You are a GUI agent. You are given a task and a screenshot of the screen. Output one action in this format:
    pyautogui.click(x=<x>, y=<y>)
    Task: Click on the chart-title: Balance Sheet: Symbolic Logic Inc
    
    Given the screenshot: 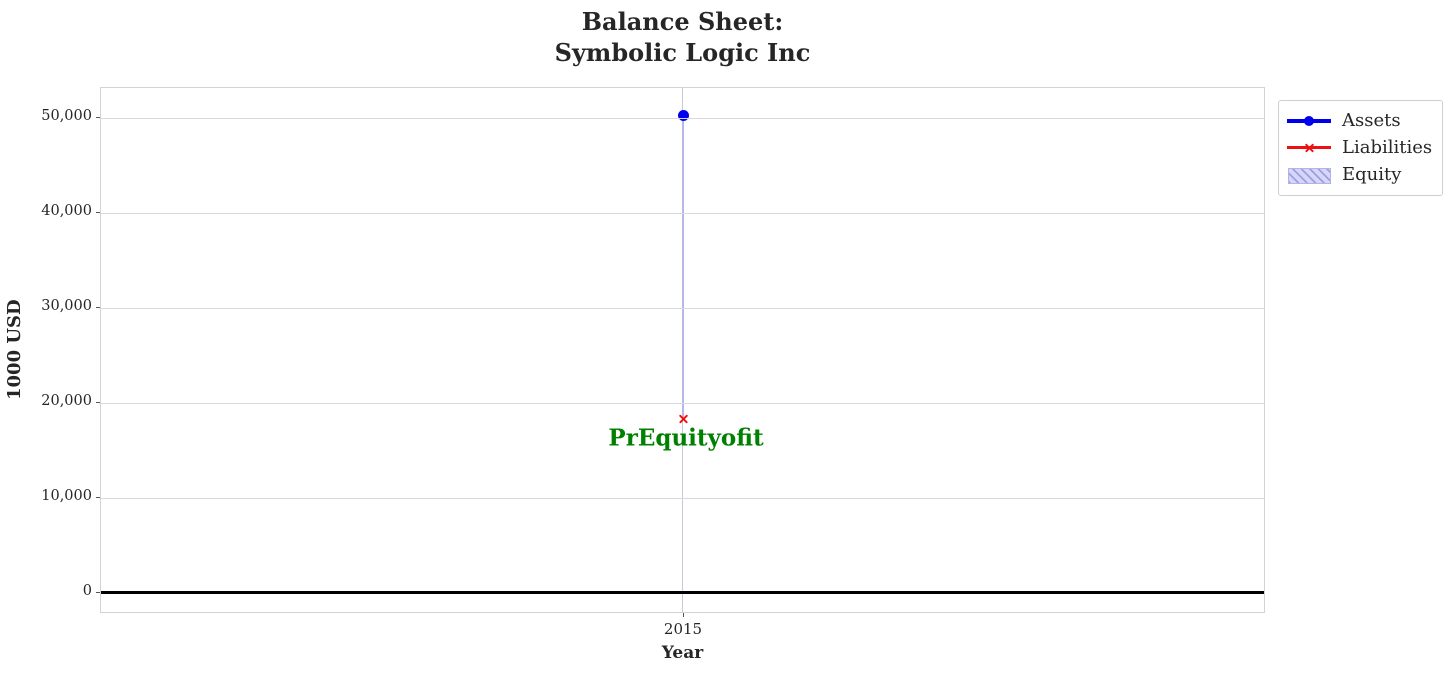 What is the action you would take?
    pyautogui.click(x=682, y=37)
    